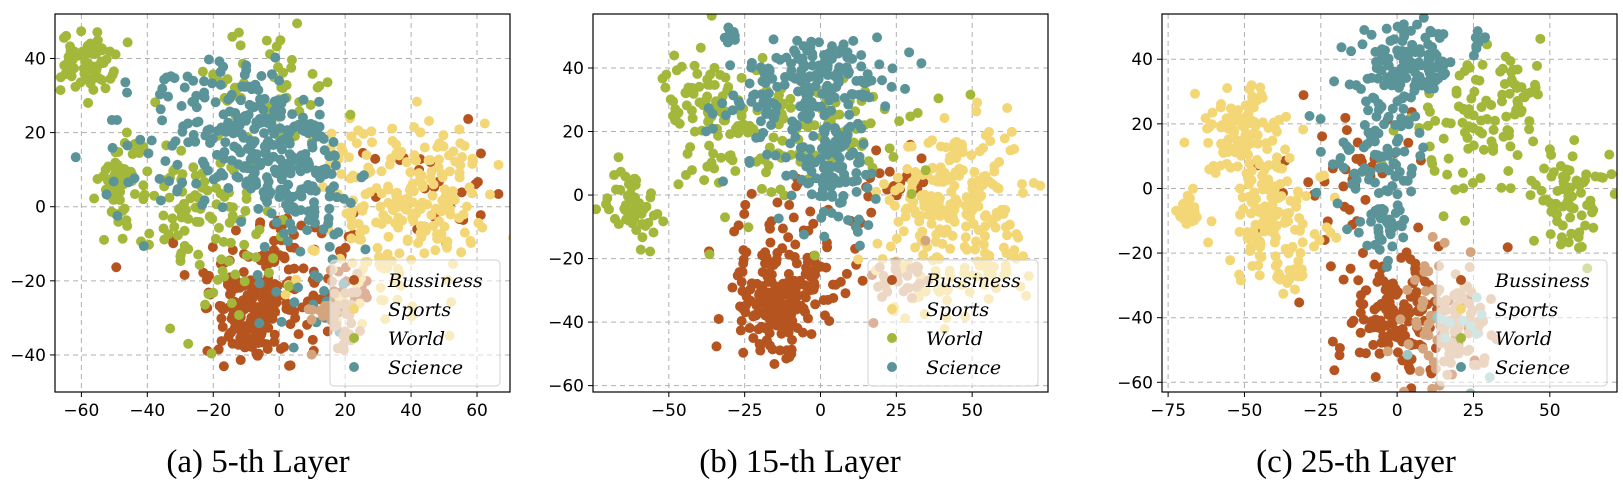 Image resolution: width=1623 pixels, height=492 pixels. I want to click on legend-label-bussiness: Bussiness, so click(435, 281).